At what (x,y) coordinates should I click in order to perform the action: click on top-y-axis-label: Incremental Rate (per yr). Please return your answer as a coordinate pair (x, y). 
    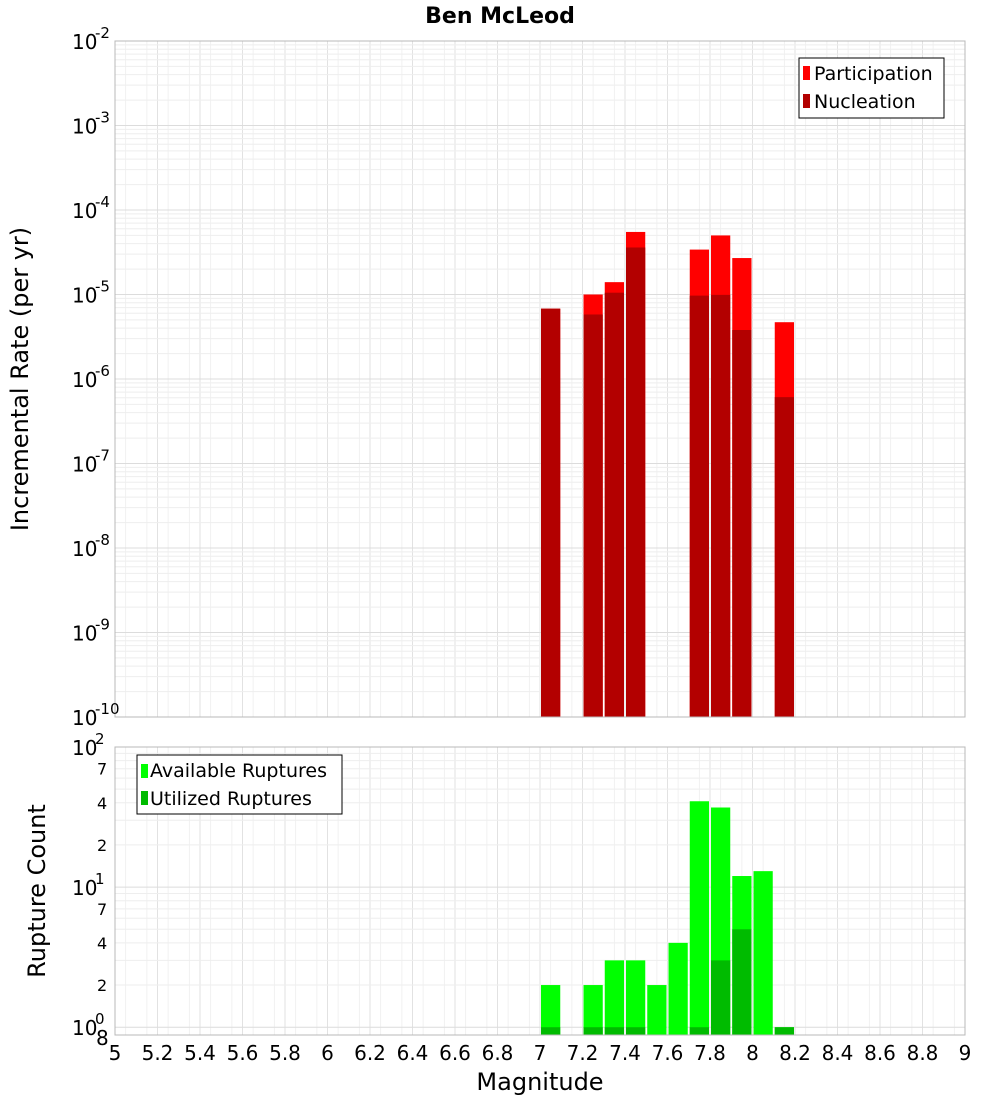
    Looking at the image, I should click on (20, 379).